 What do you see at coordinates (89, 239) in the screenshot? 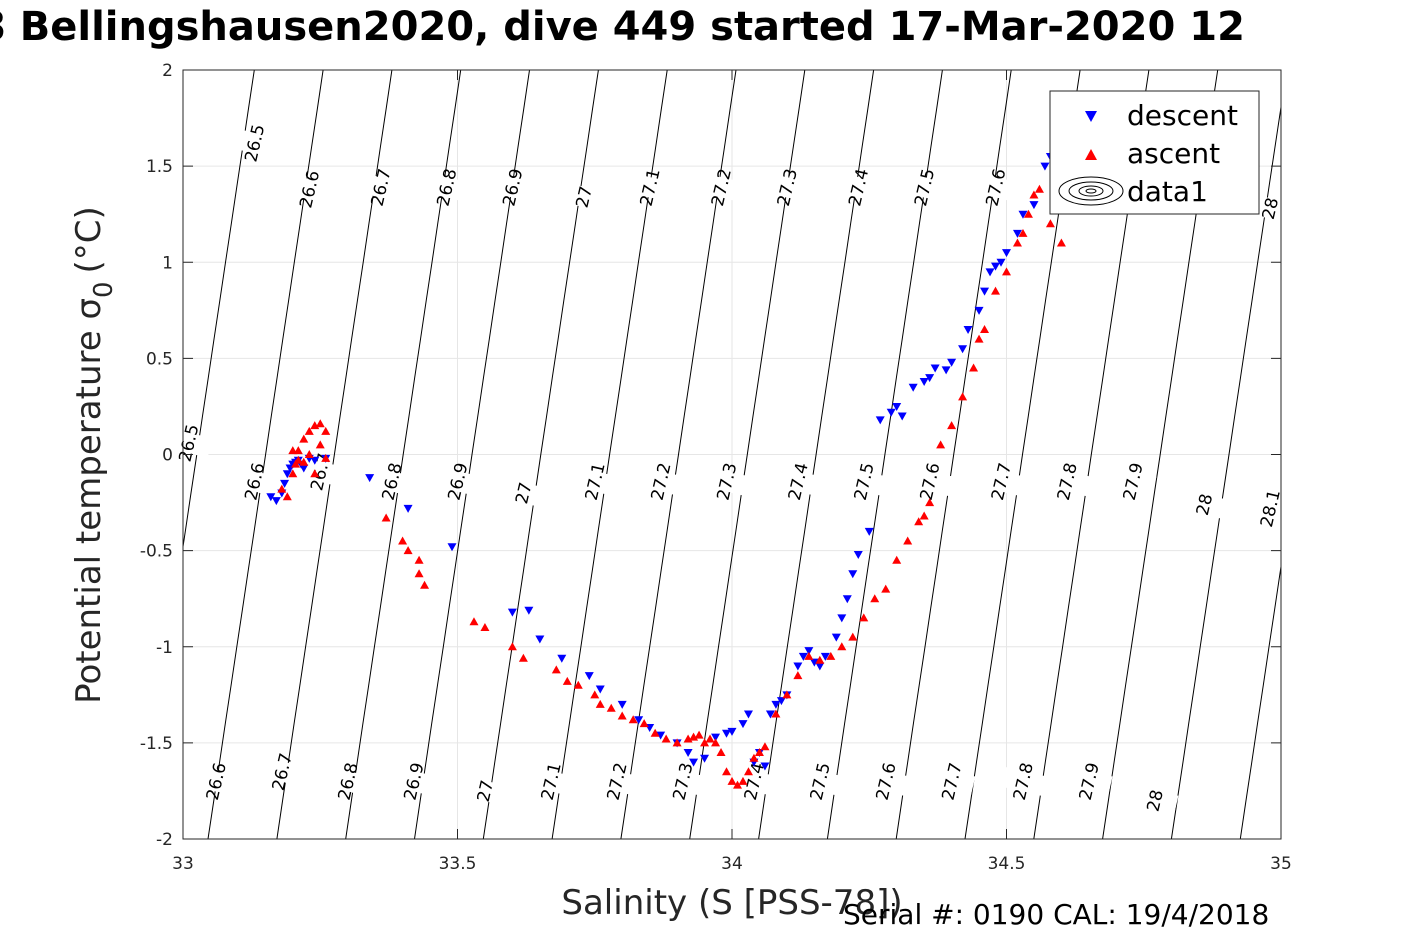
I see `y-axis-label-unit: (°C)` at bounding box center [89, 239].